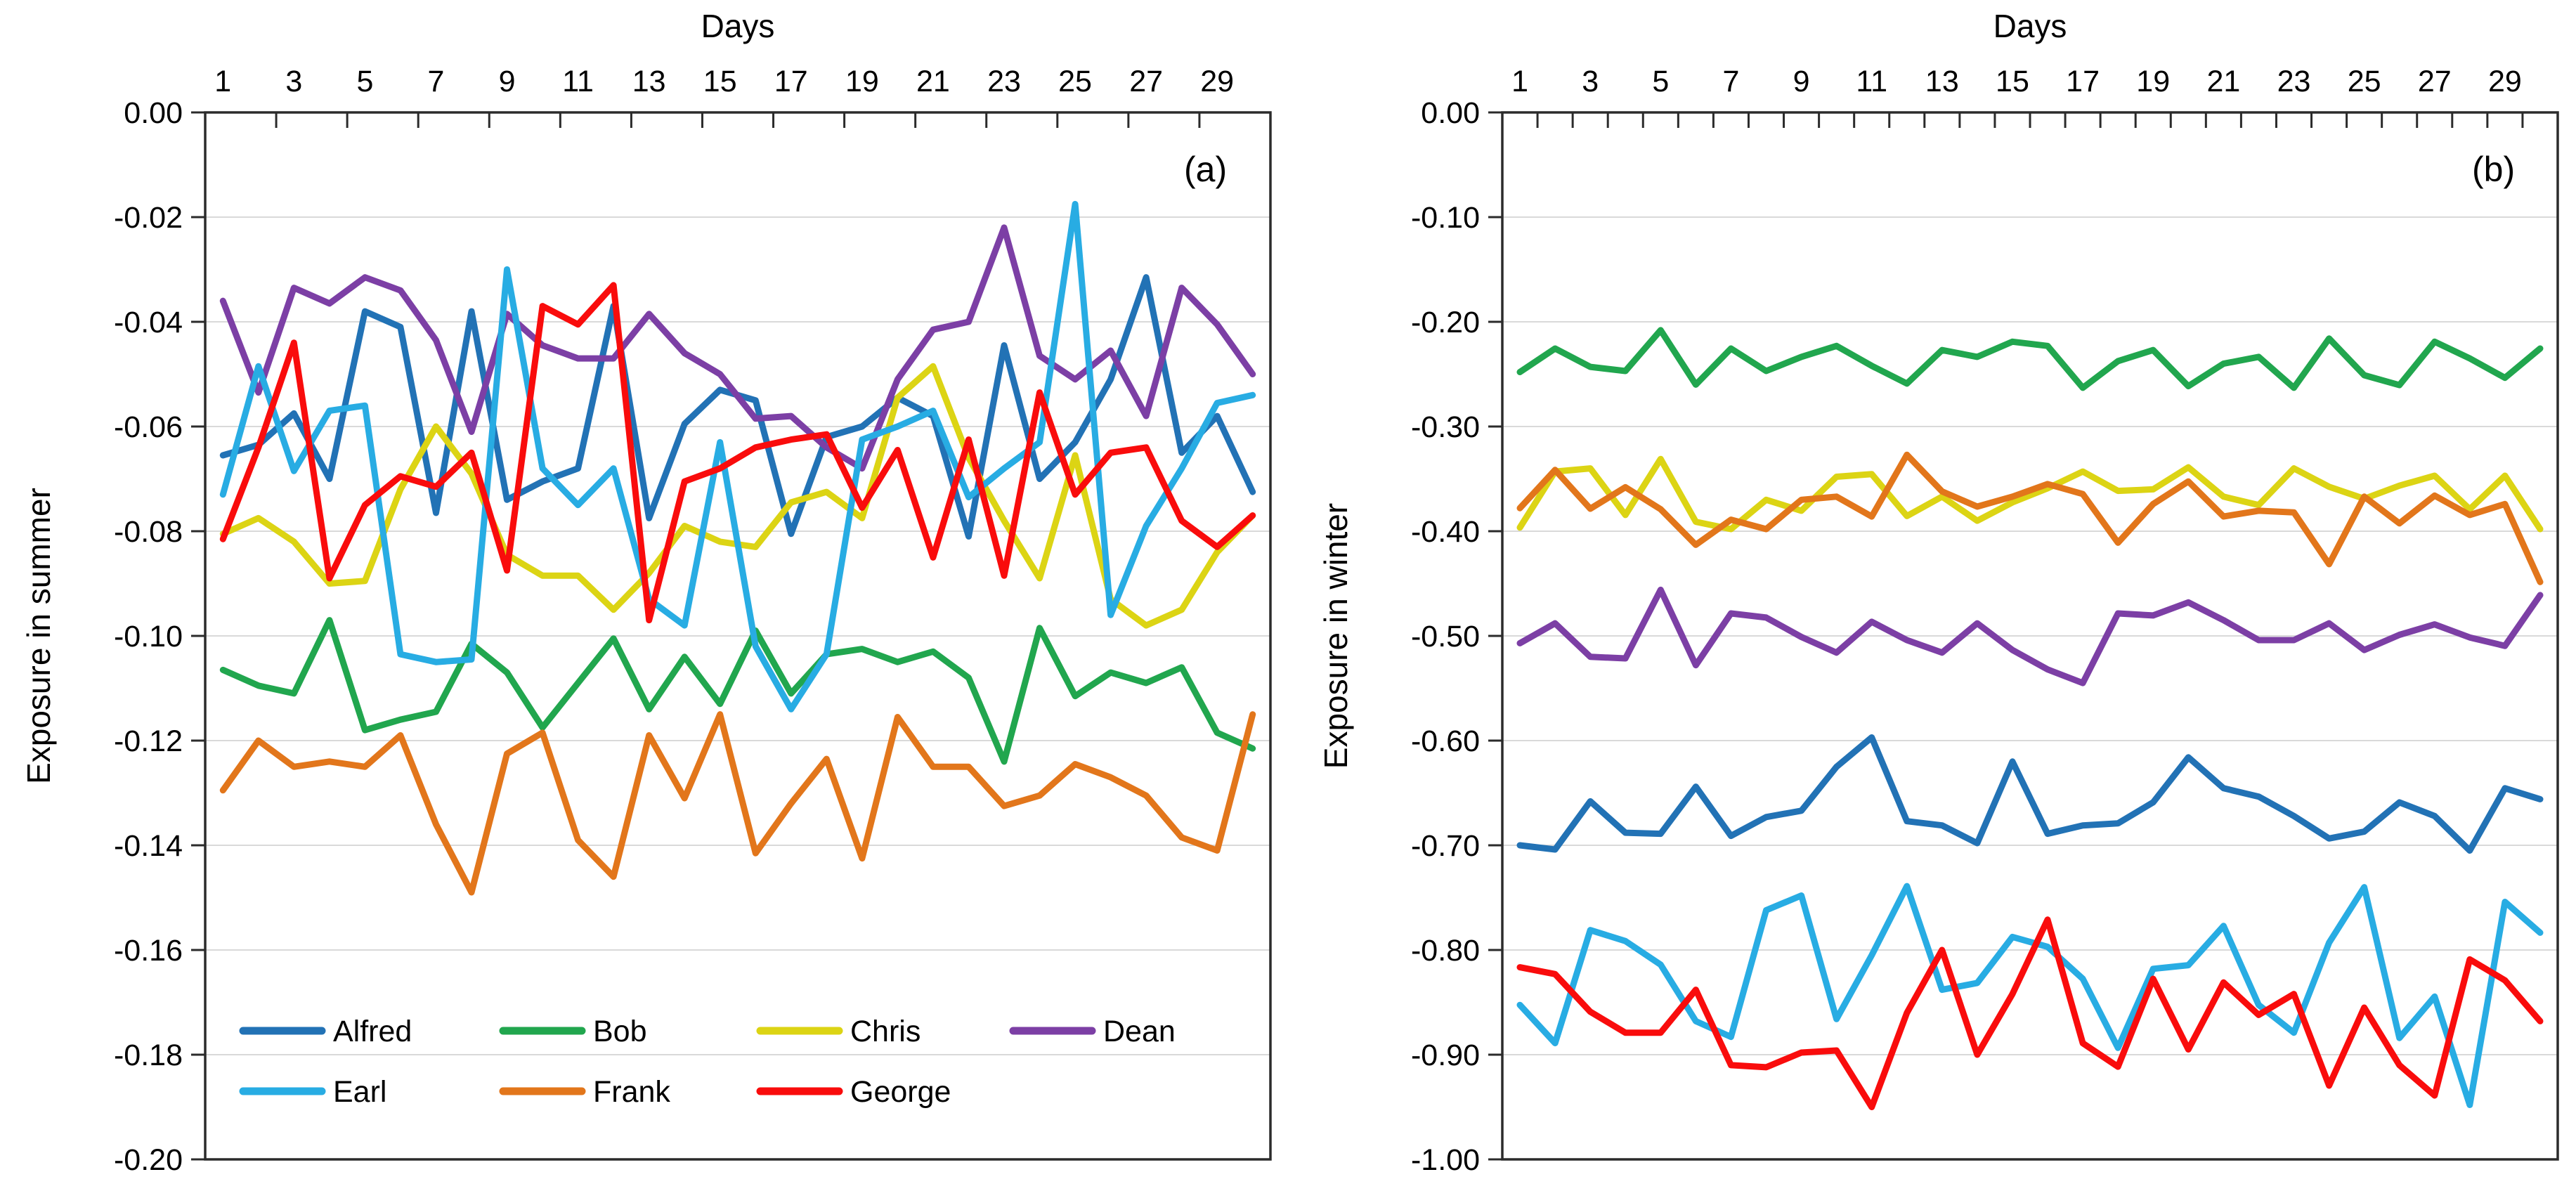 The height and width of the screenshot is (1191, 2576). What do you see at coordinates (312, 1092) in the screenshot?
I see `legend-item-earl: Earl` at bounding box center [312, 1092].